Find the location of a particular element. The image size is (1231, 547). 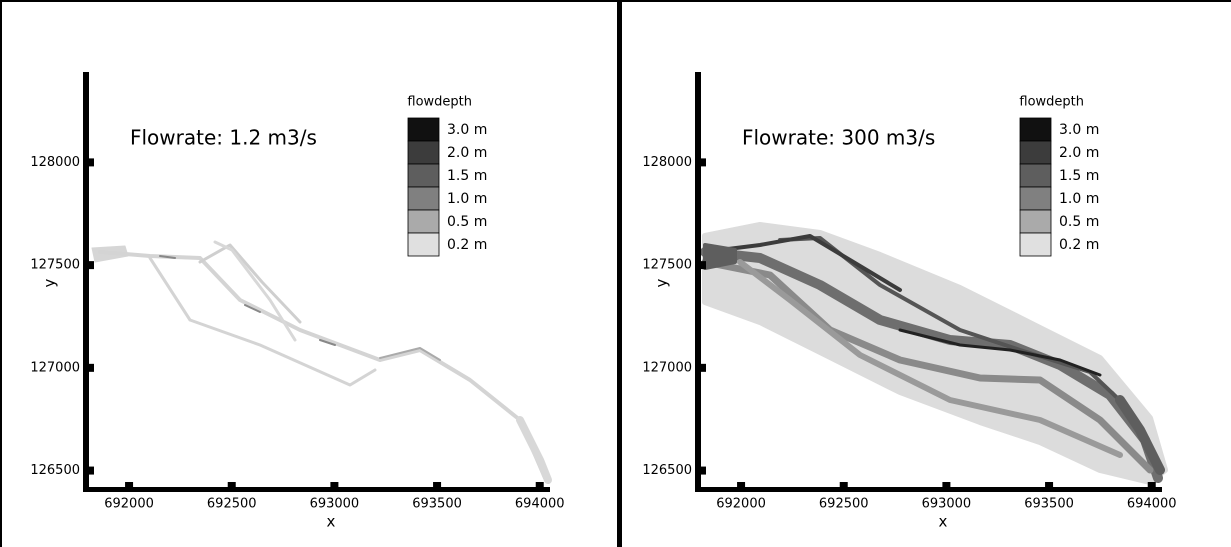

chart-title: Flowrate: 300 m3/s is located at coordinates (838, 138).